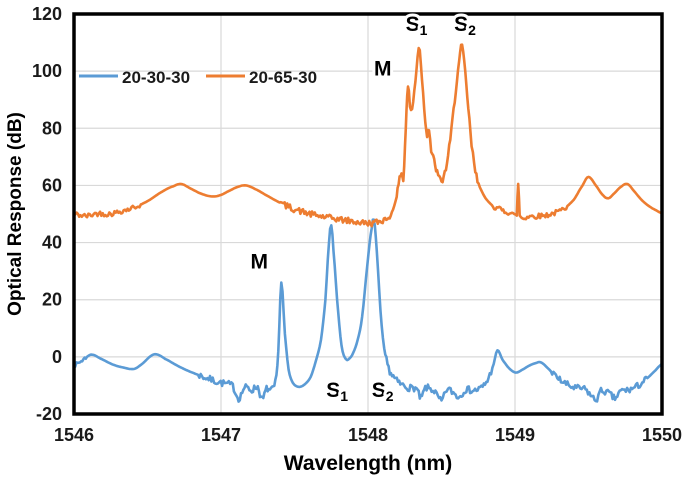  I want to click on legend: 20-30-30 20-65-30, so click(198, 77).